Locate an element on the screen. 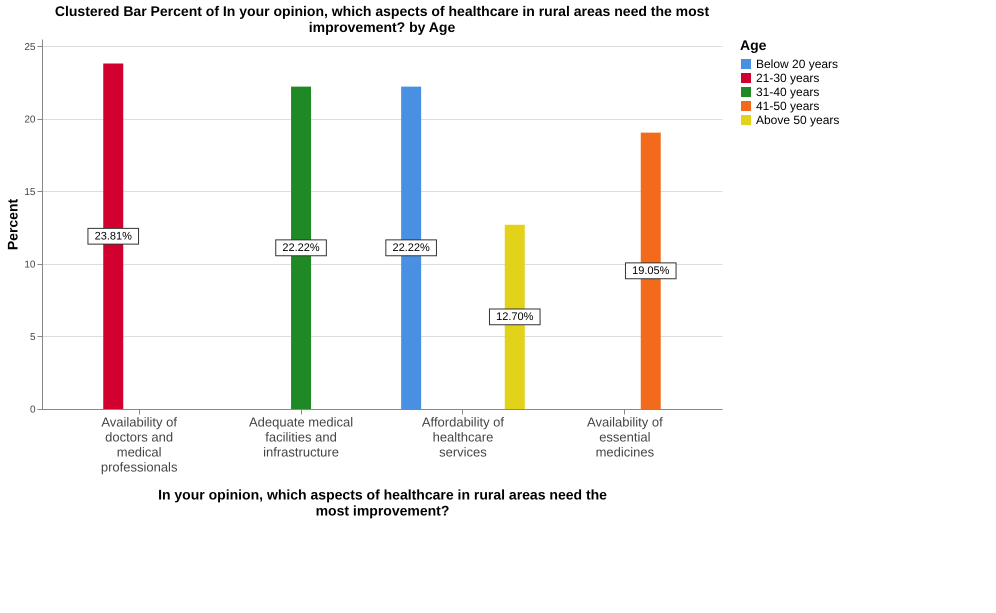  x-tick-label: Availability of essential medicines is located at coordinates (625, 437).